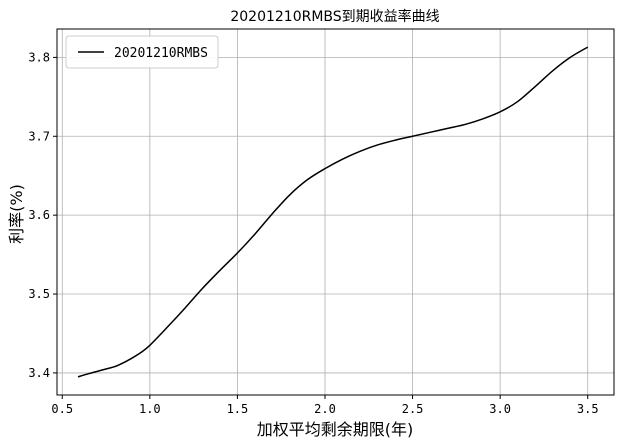  I want to click on x-tick-label: 3.0, so click(500, 409).